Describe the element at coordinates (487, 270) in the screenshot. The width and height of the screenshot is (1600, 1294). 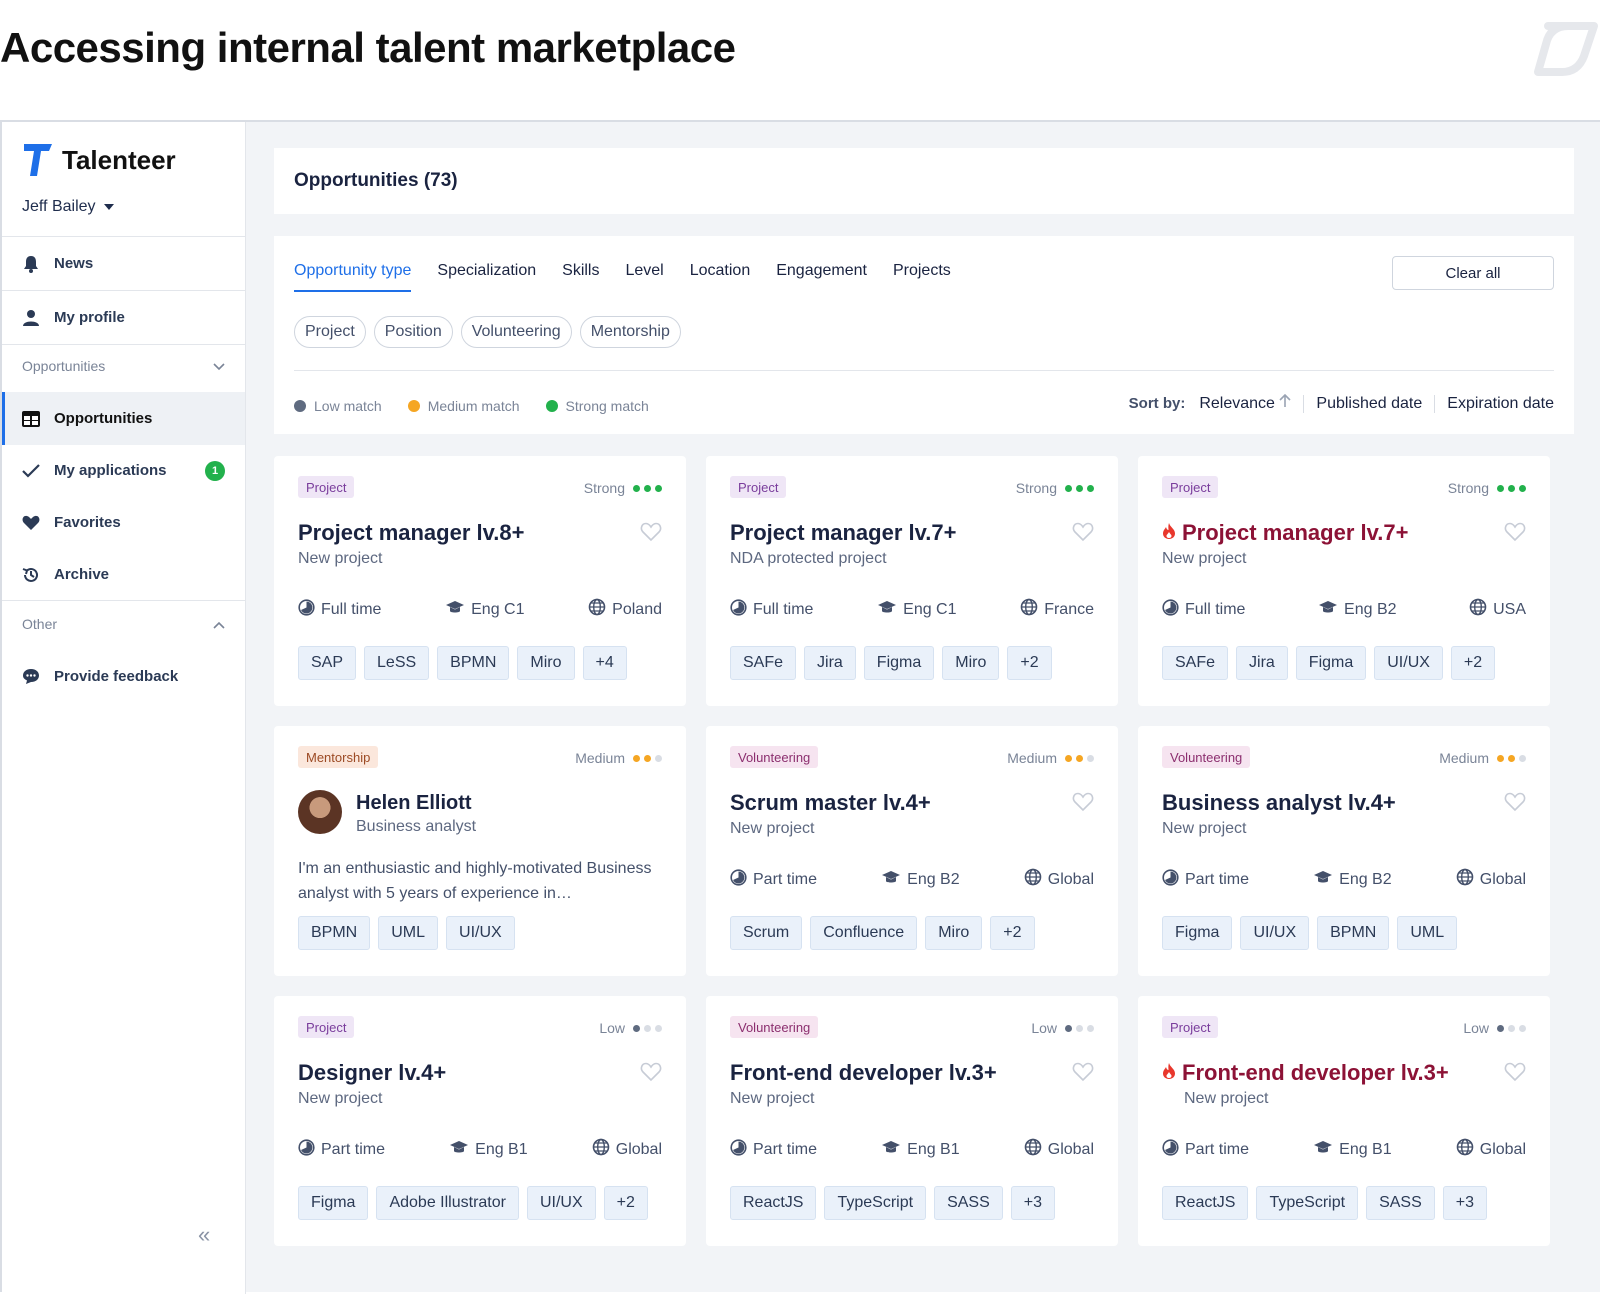
I see `tab-specialization: Specialization` at that location.